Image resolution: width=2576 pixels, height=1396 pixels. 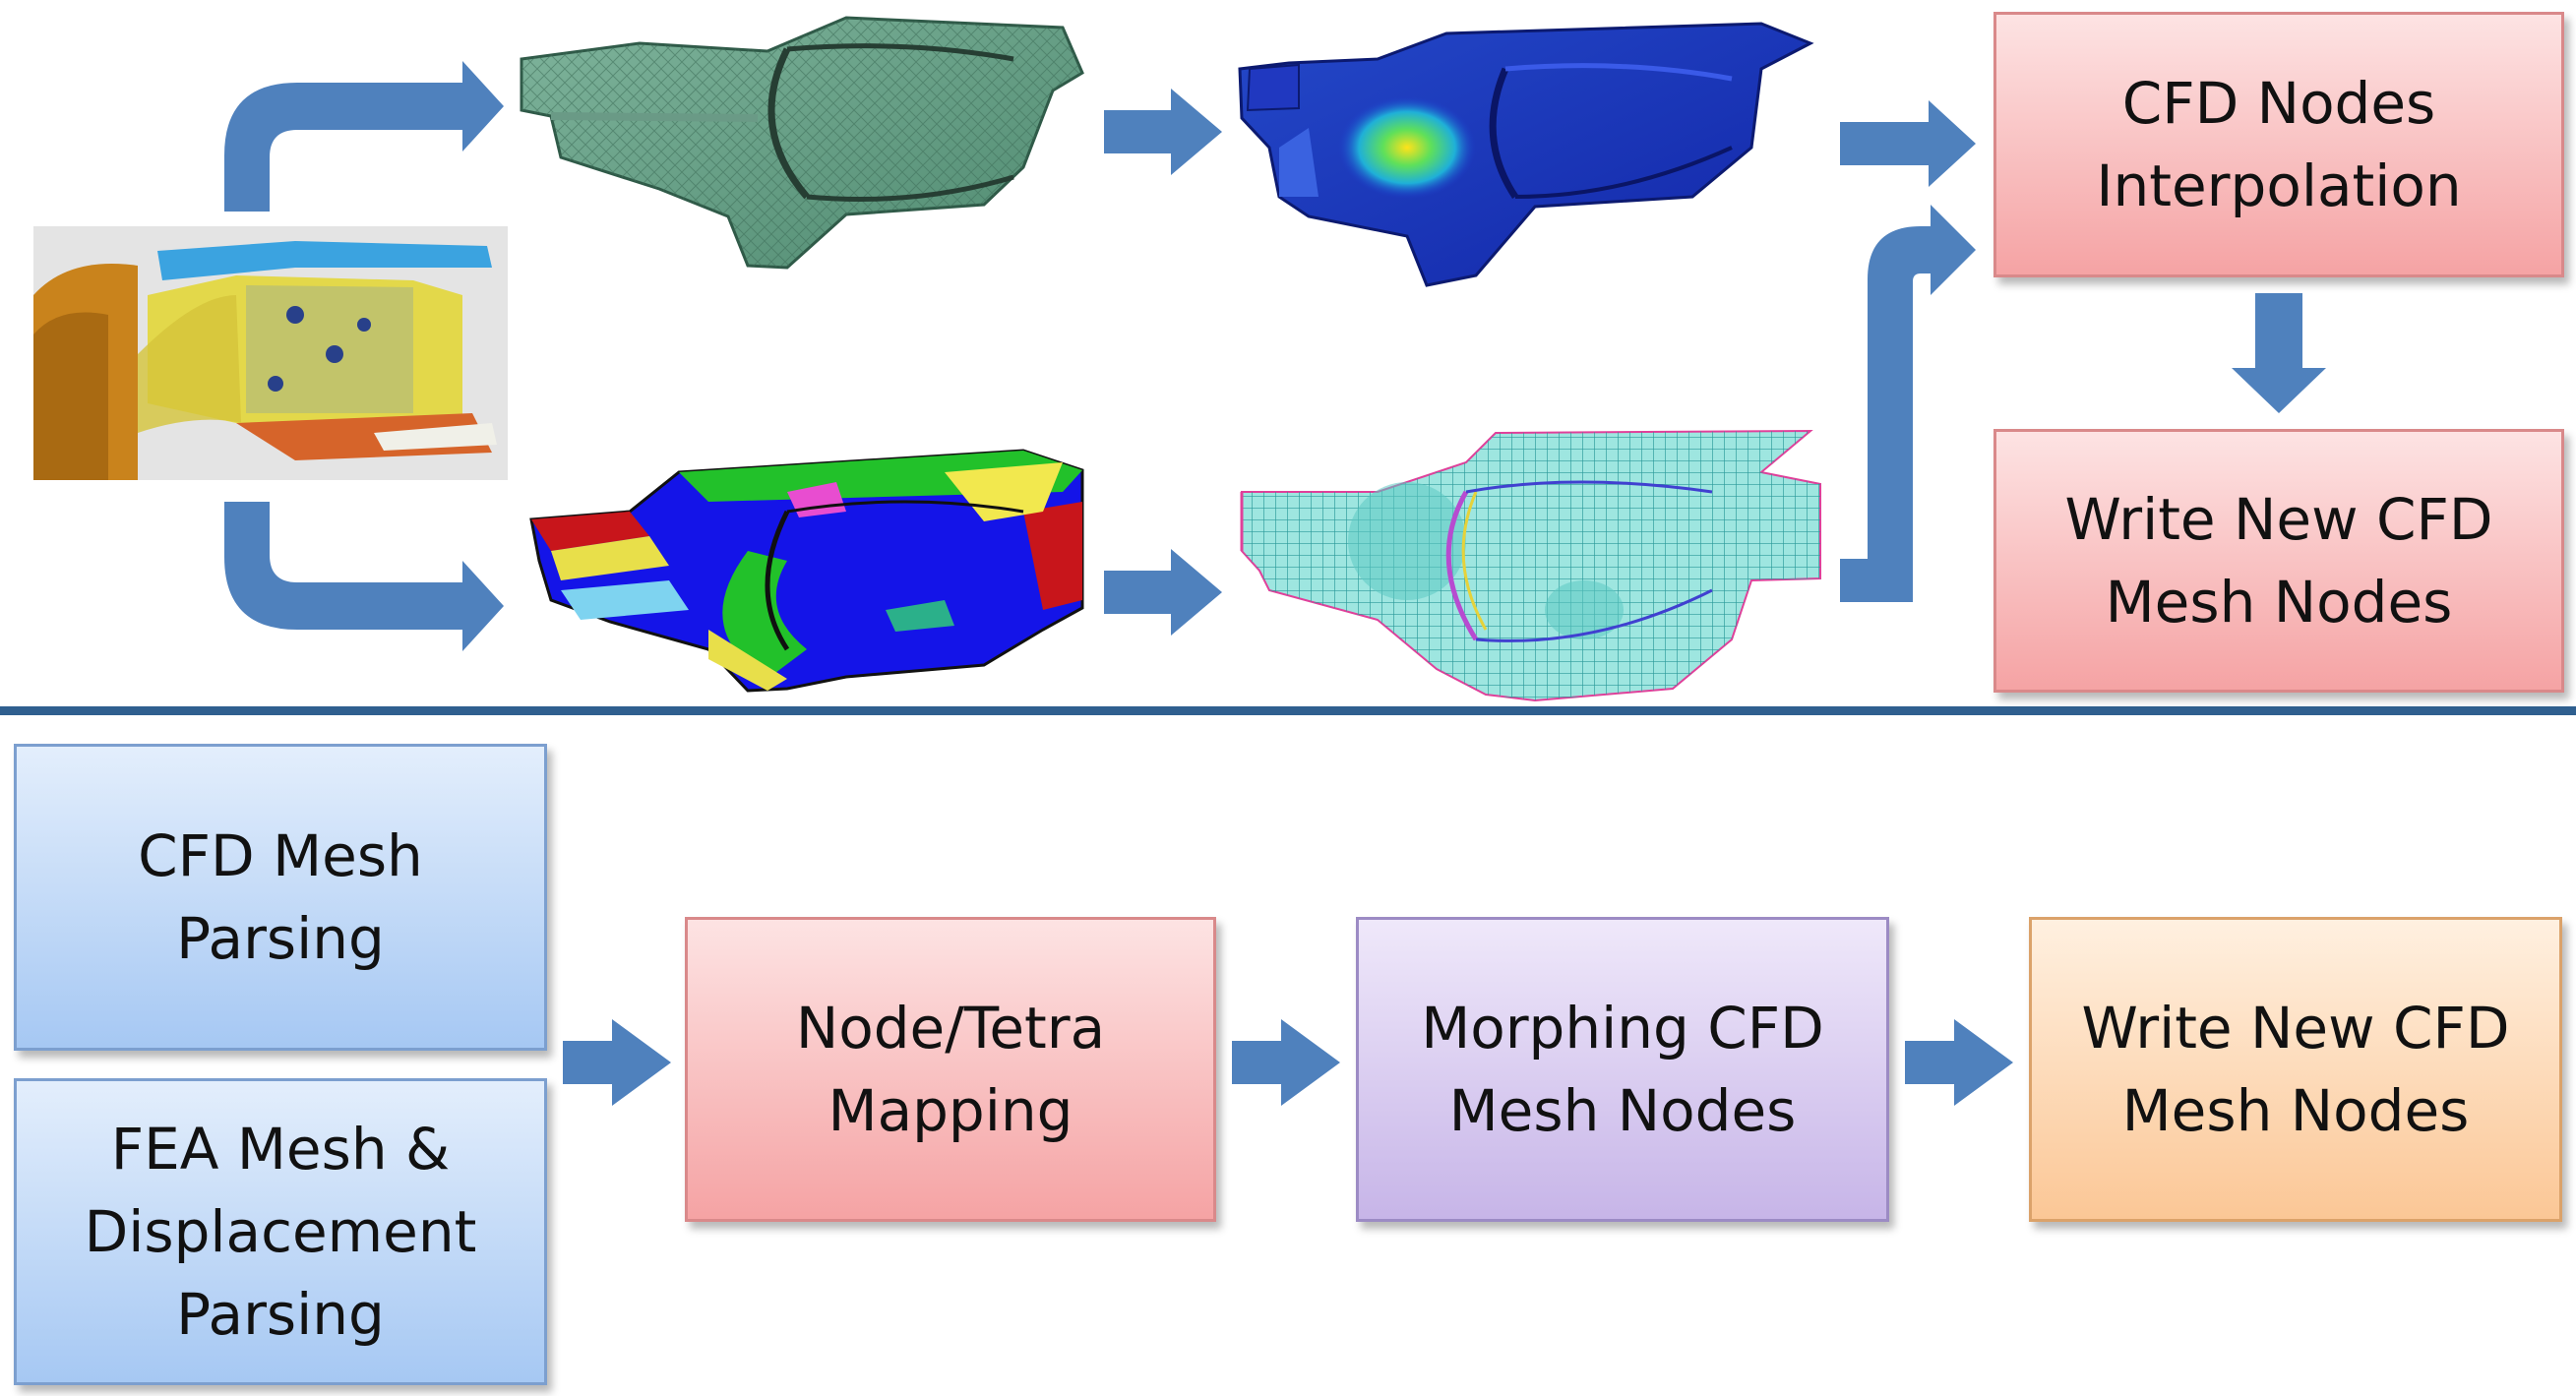 I want to click on arrow-morphing-to-write, so click(x=1959, y=1062).